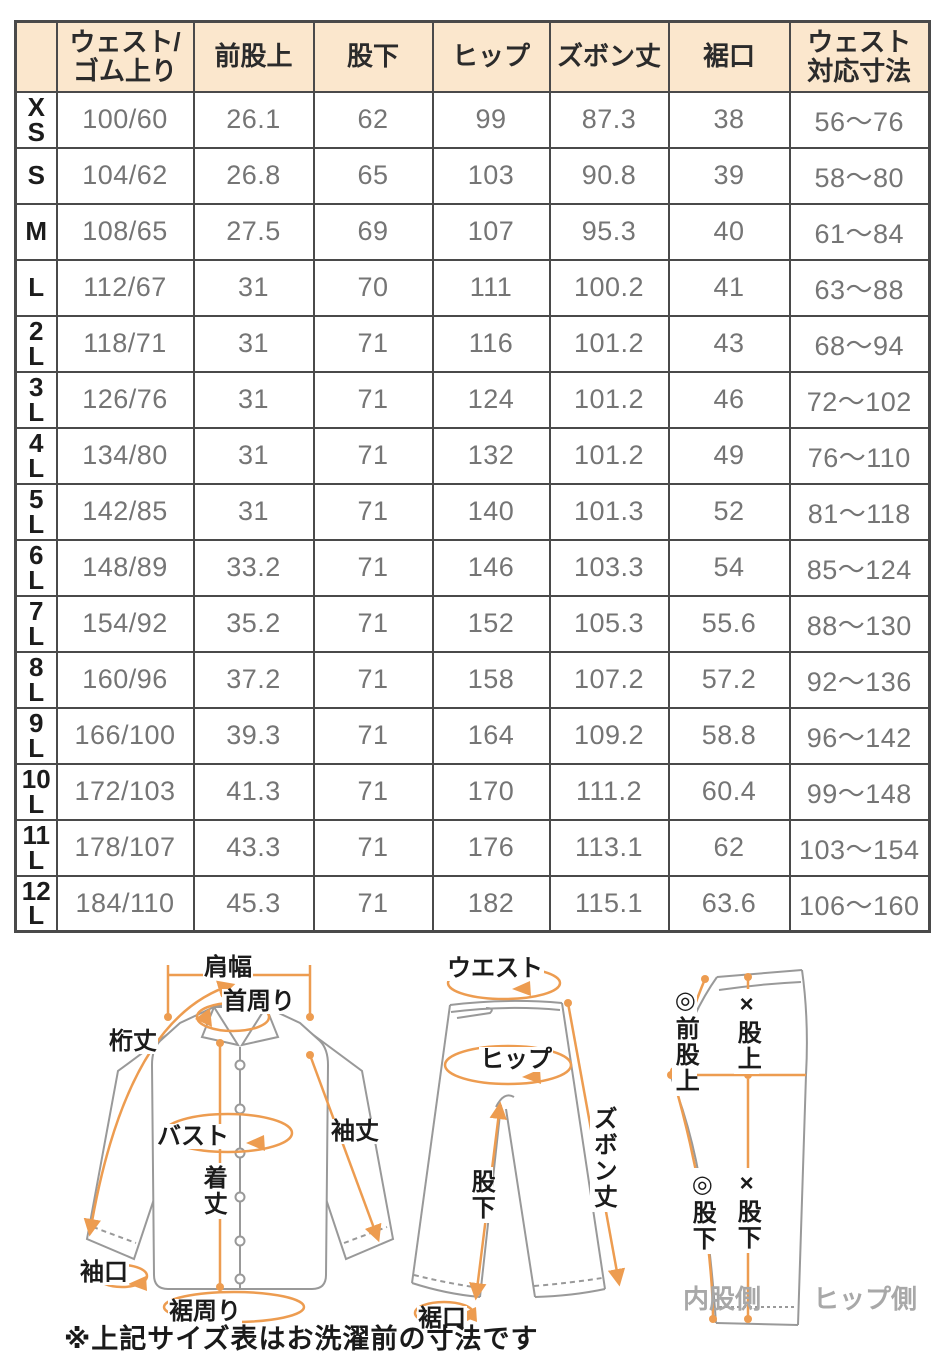  What do you see at coordinates (253, 175) in the screenshot?
I see `table-cell: 26.8` at bounding box center [253, 175].